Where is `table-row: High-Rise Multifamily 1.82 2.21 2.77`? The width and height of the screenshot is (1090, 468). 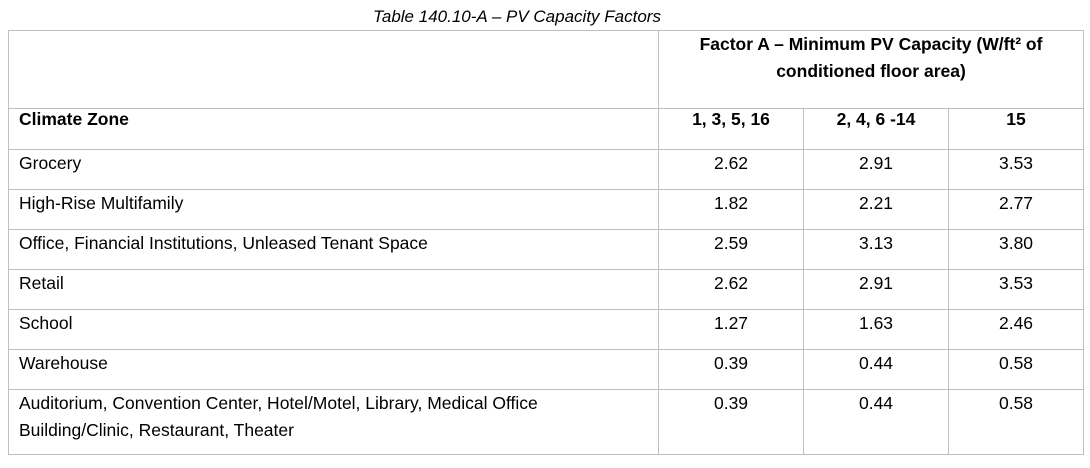
table-row: High-Rise Multifamily 1.82 2.21 2.77 is located at coordinates (546, 209).